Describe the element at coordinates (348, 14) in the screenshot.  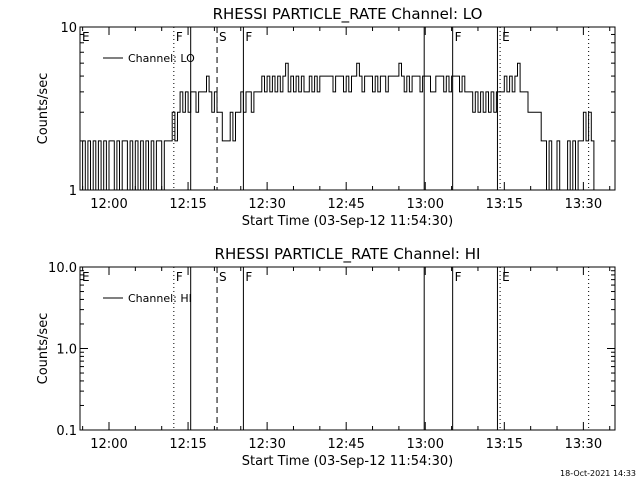
I see `chart-title: RHESSI PARTICLE_RATE Channel: LO` at that location.